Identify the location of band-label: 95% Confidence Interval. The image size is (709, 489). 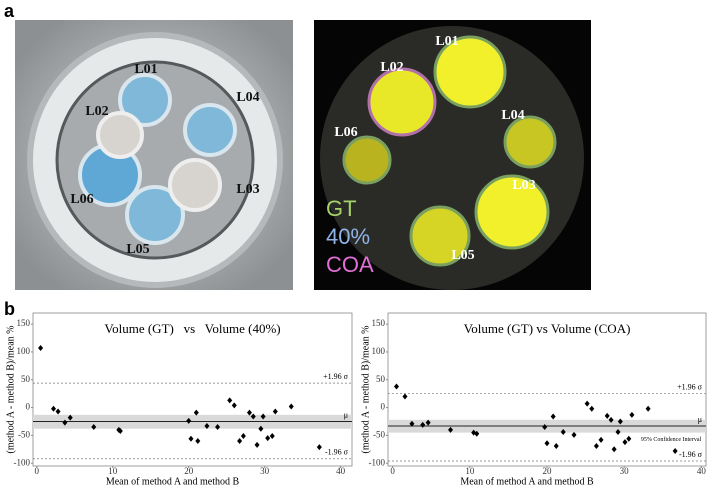
(671, 439).